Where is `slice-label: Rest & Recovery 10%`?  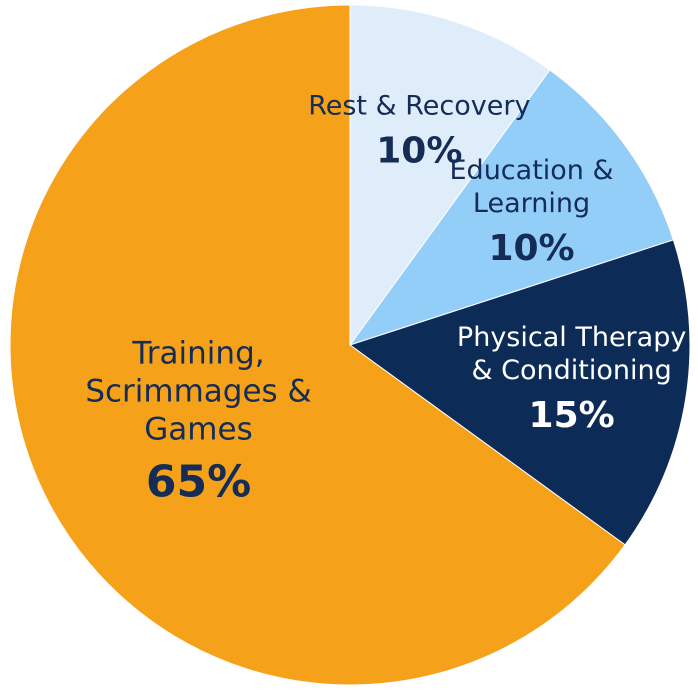
slice-label: Rest & Recovery 10% is located at coordinates (419, 131).